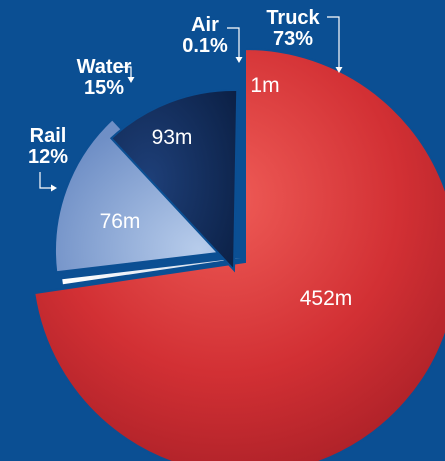 The width and height of the screenshot is (445, 461). Describe the element at coordinates (48, 157) in the screenshot. I see `label-rail-percent: 12%` at that location.